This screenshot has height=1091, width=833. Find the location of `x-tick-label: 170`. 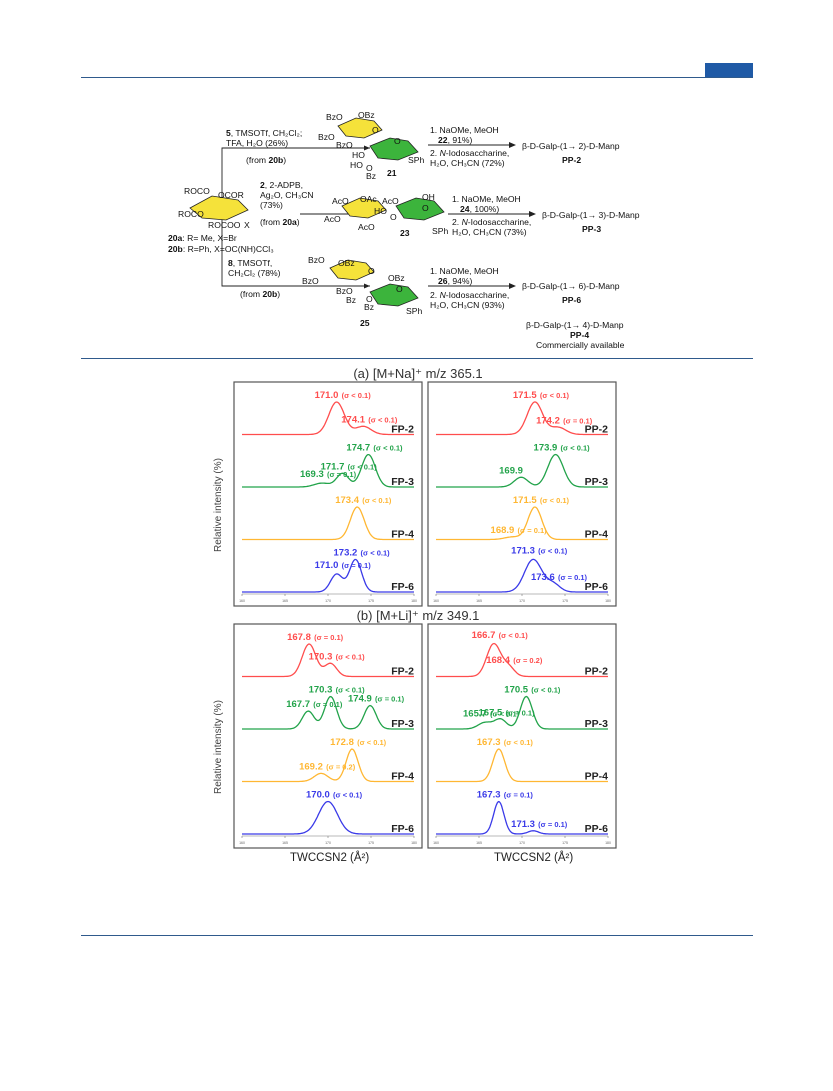

x-tick-label: 170 is located at coordinates (328, 601).